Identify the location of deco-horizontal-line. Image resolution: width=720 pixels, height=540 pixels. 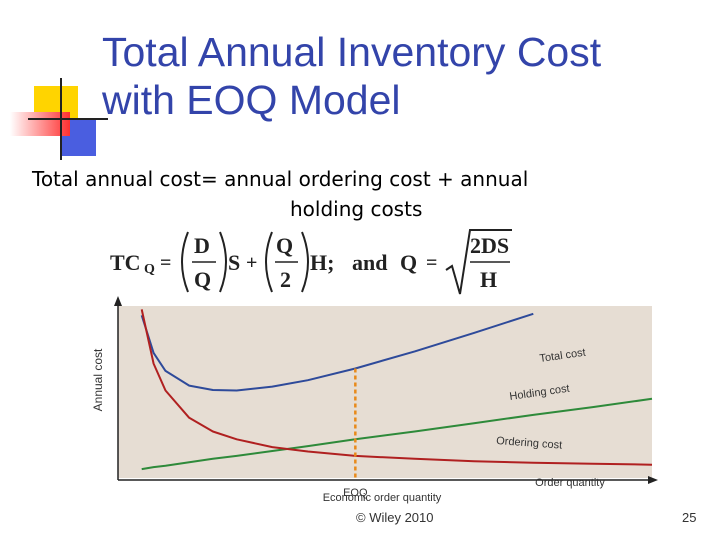
(68, 119).